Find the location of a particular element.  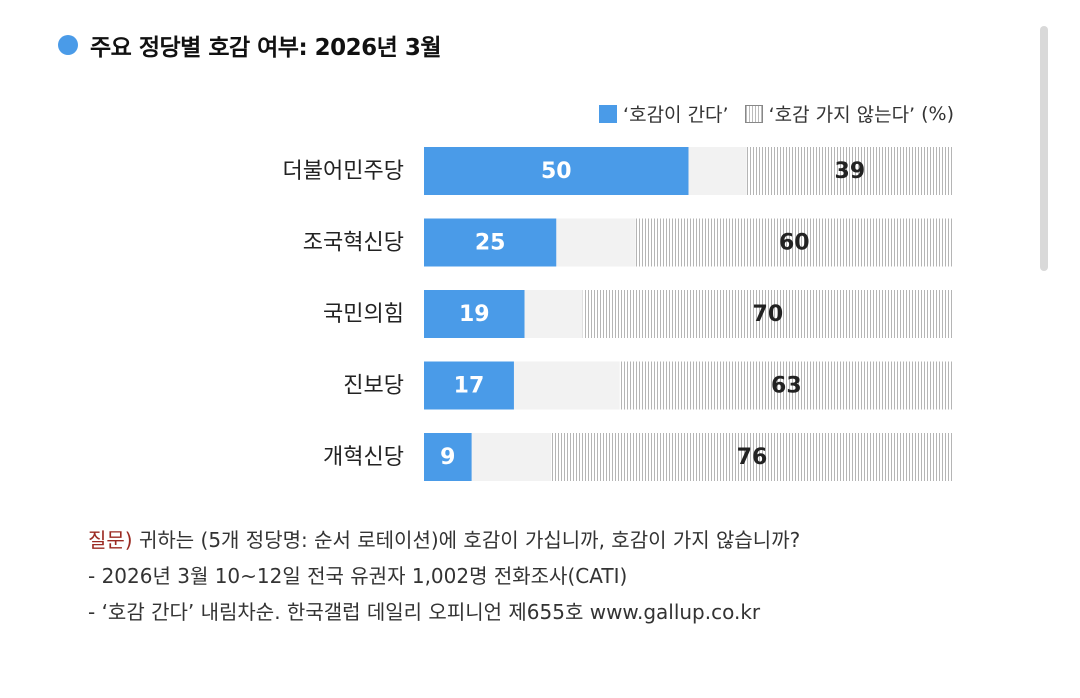

category-label: 조국혁신당 is located at coordinates (353, 243).